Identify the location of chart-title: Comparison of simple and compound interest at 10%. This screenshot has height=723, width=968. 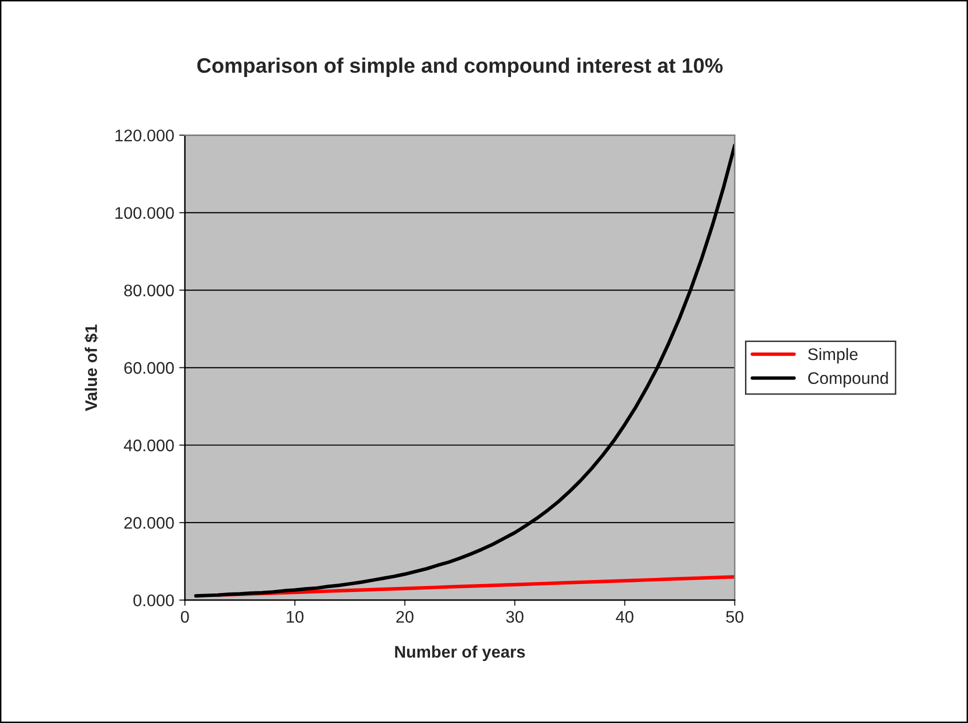
(460, 68).